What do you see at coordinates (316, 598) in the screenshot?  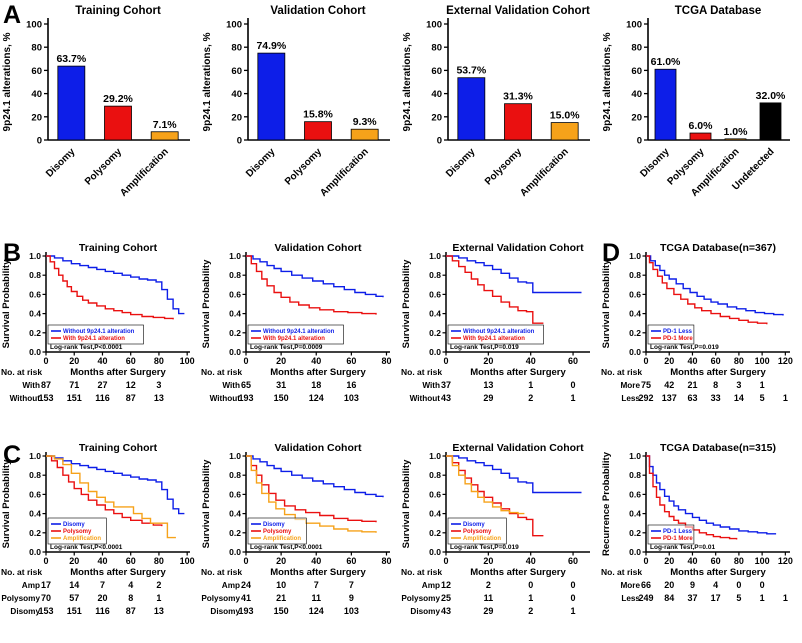 I see `risk-count: 11` at bounding box center [316, 598].